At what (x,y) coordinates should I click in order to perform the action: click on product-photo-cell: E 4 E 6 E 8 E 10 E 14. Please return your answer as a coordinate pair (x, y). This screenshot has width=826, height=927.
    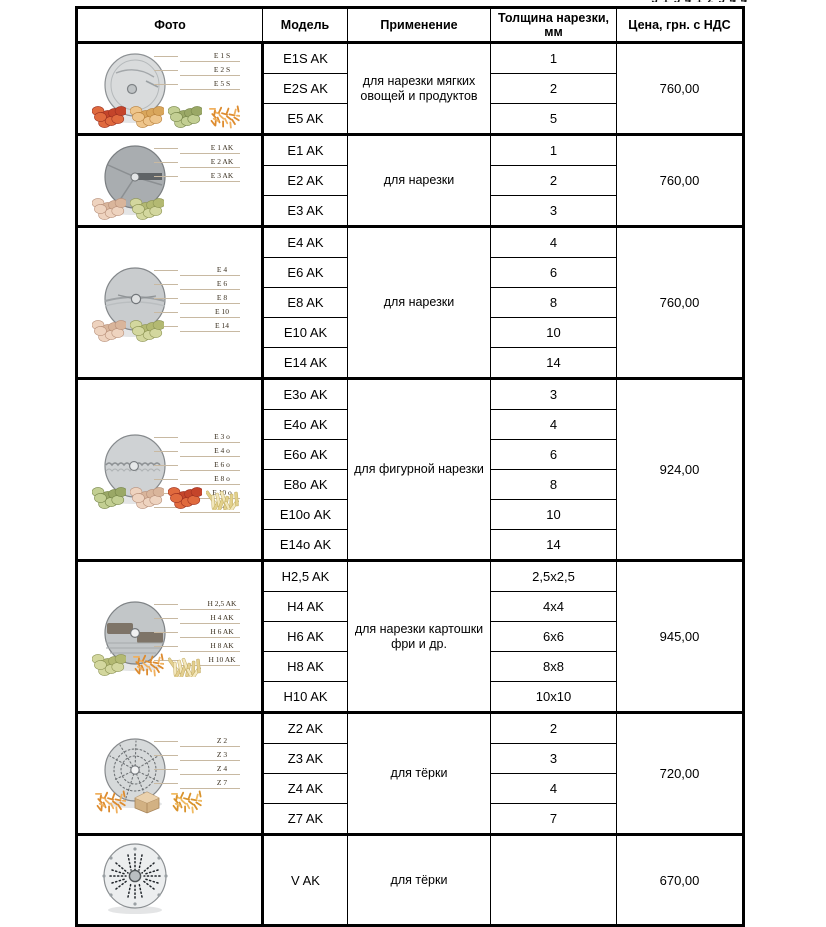
    Looking at the image, I should click on (169, 302).